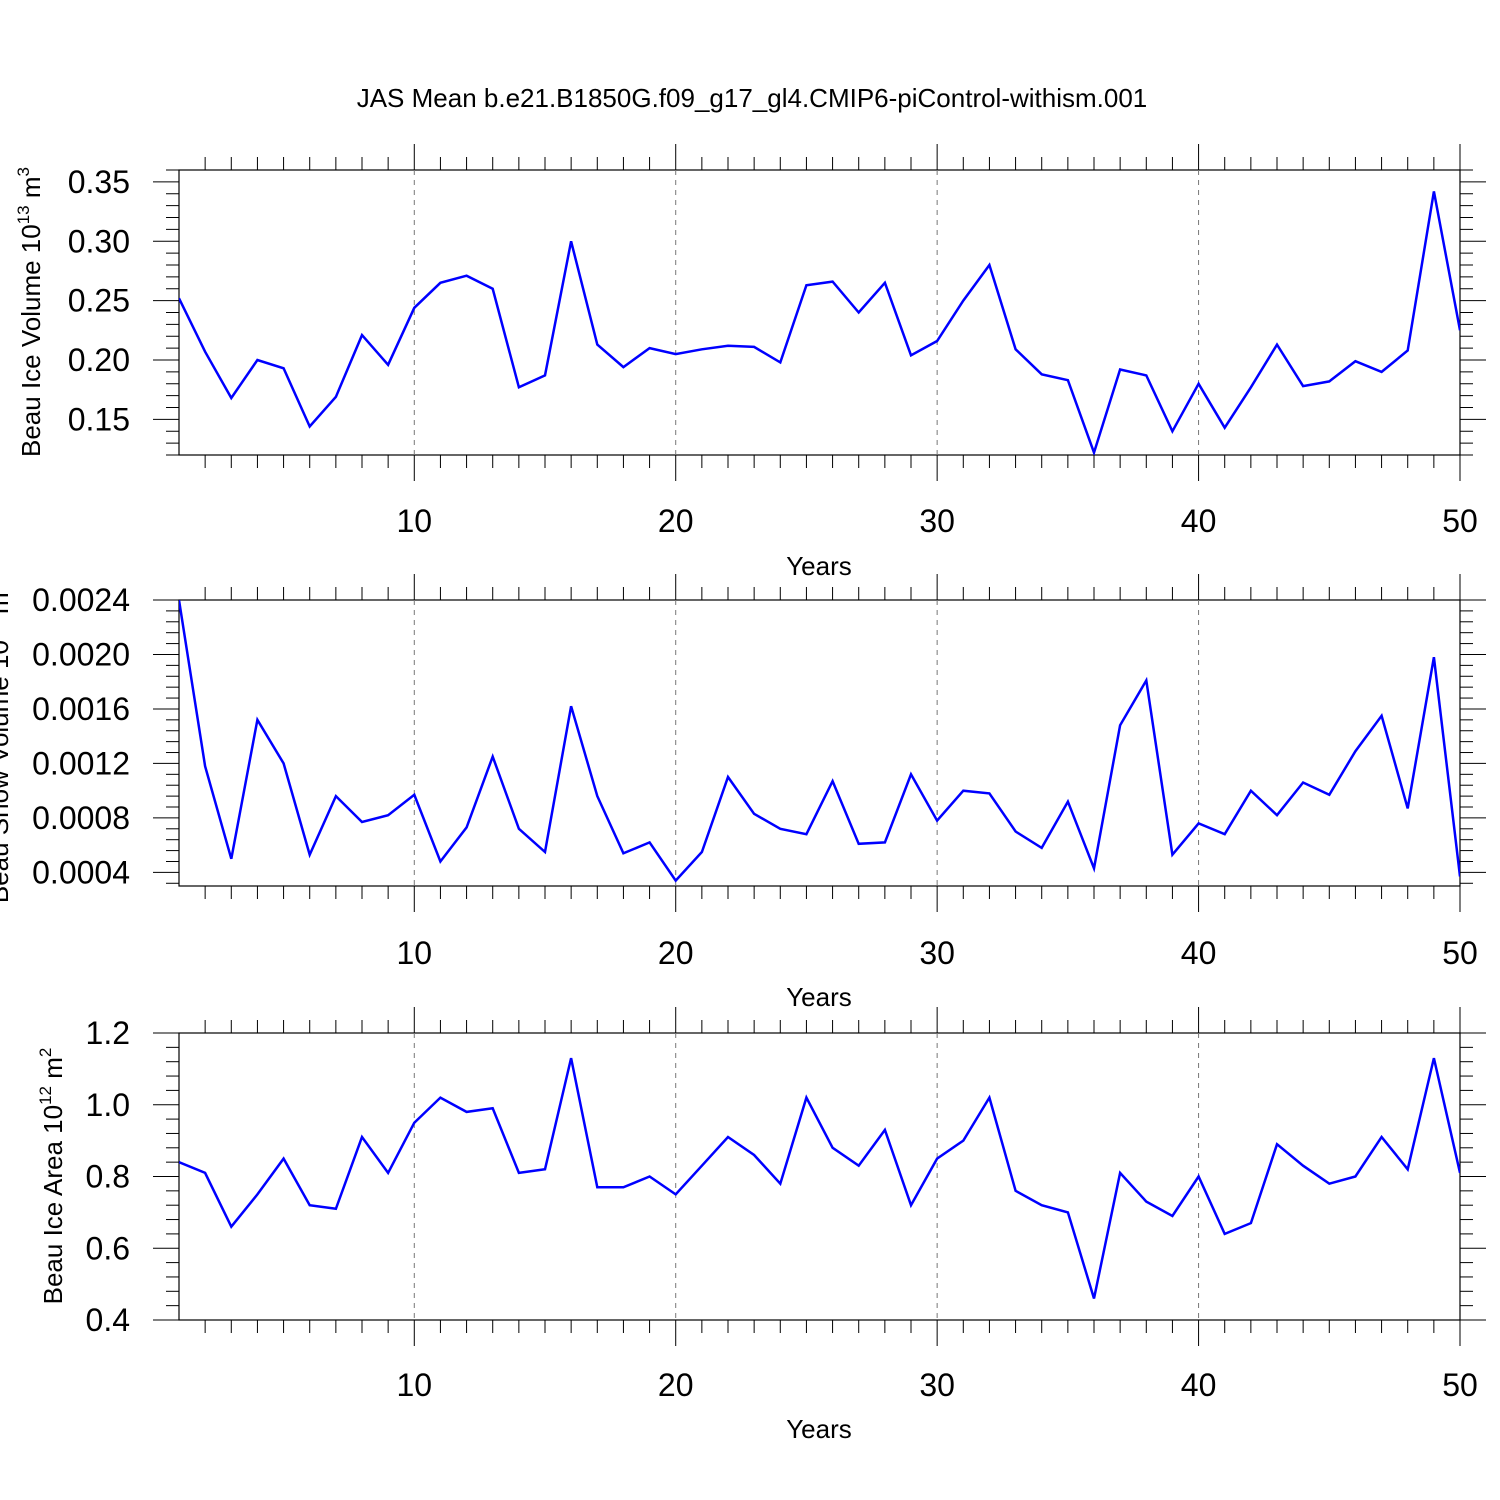  I want to click on y-tick-label: 0.0024, so click(81, 600).